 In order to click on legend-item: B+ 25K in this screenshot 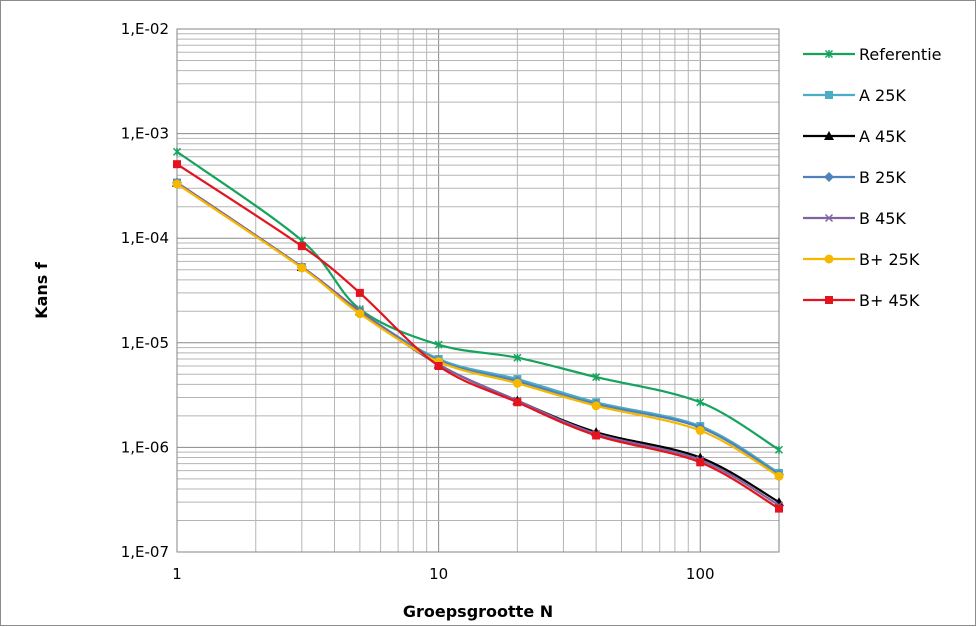, I will do `click(861, 259)`.